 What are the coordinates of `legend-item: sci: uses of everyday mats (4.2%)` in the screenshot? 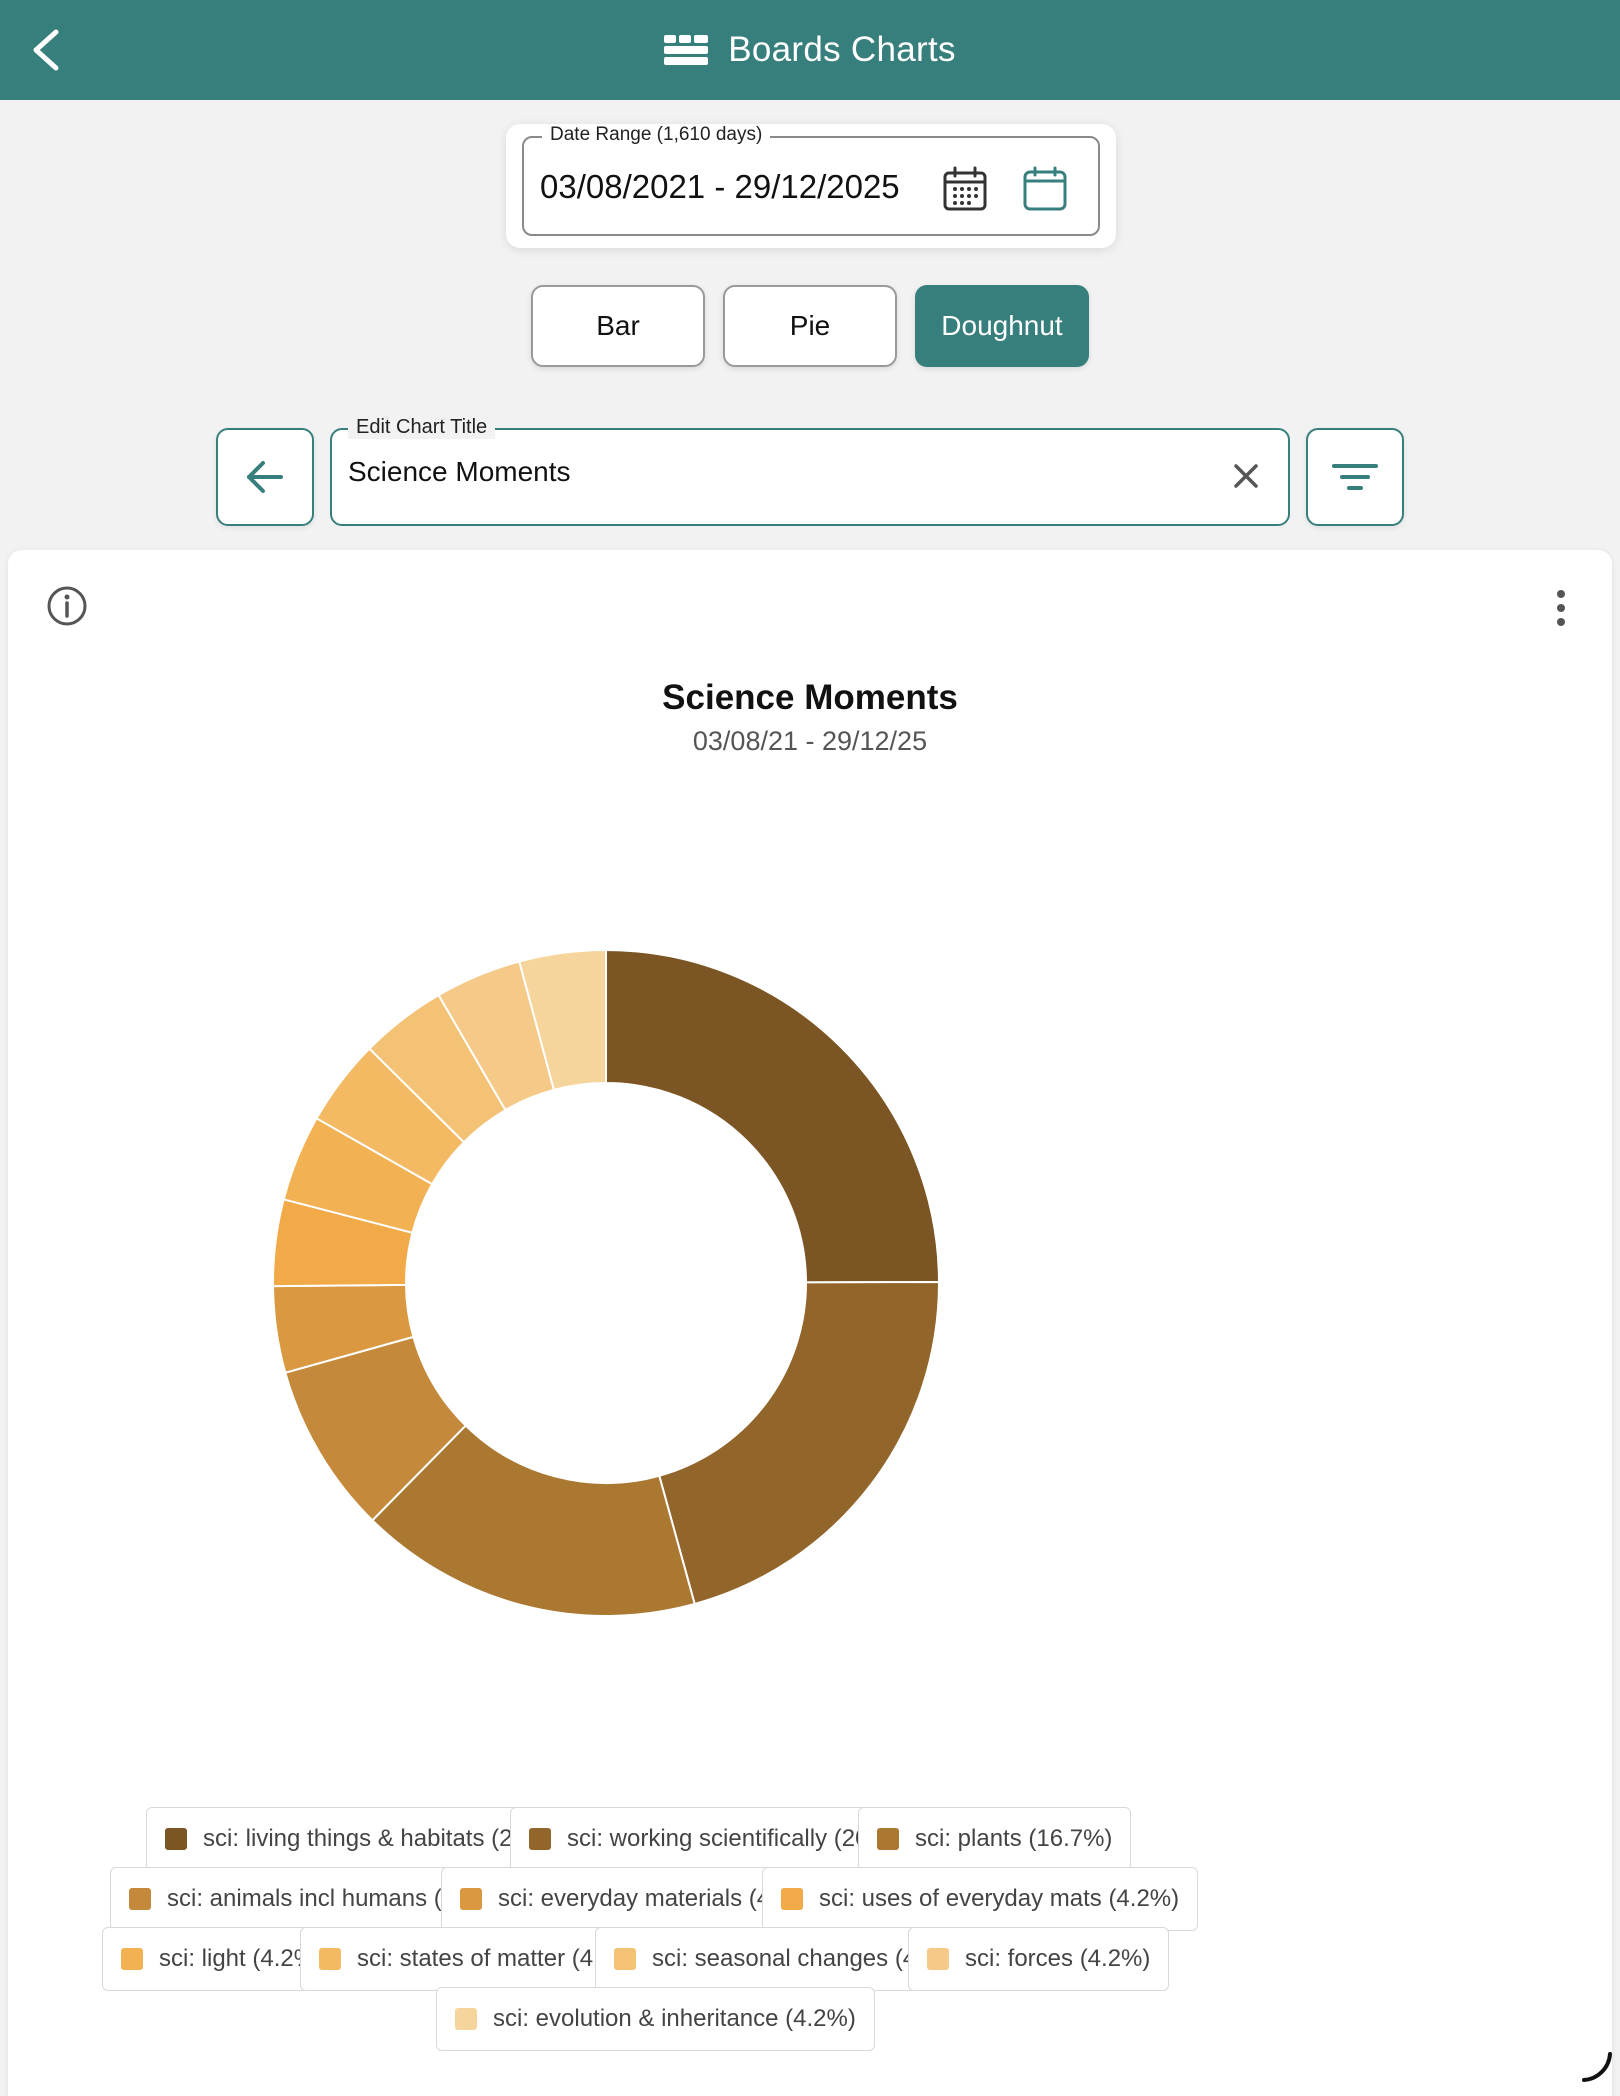 It's located at (980, 1899).